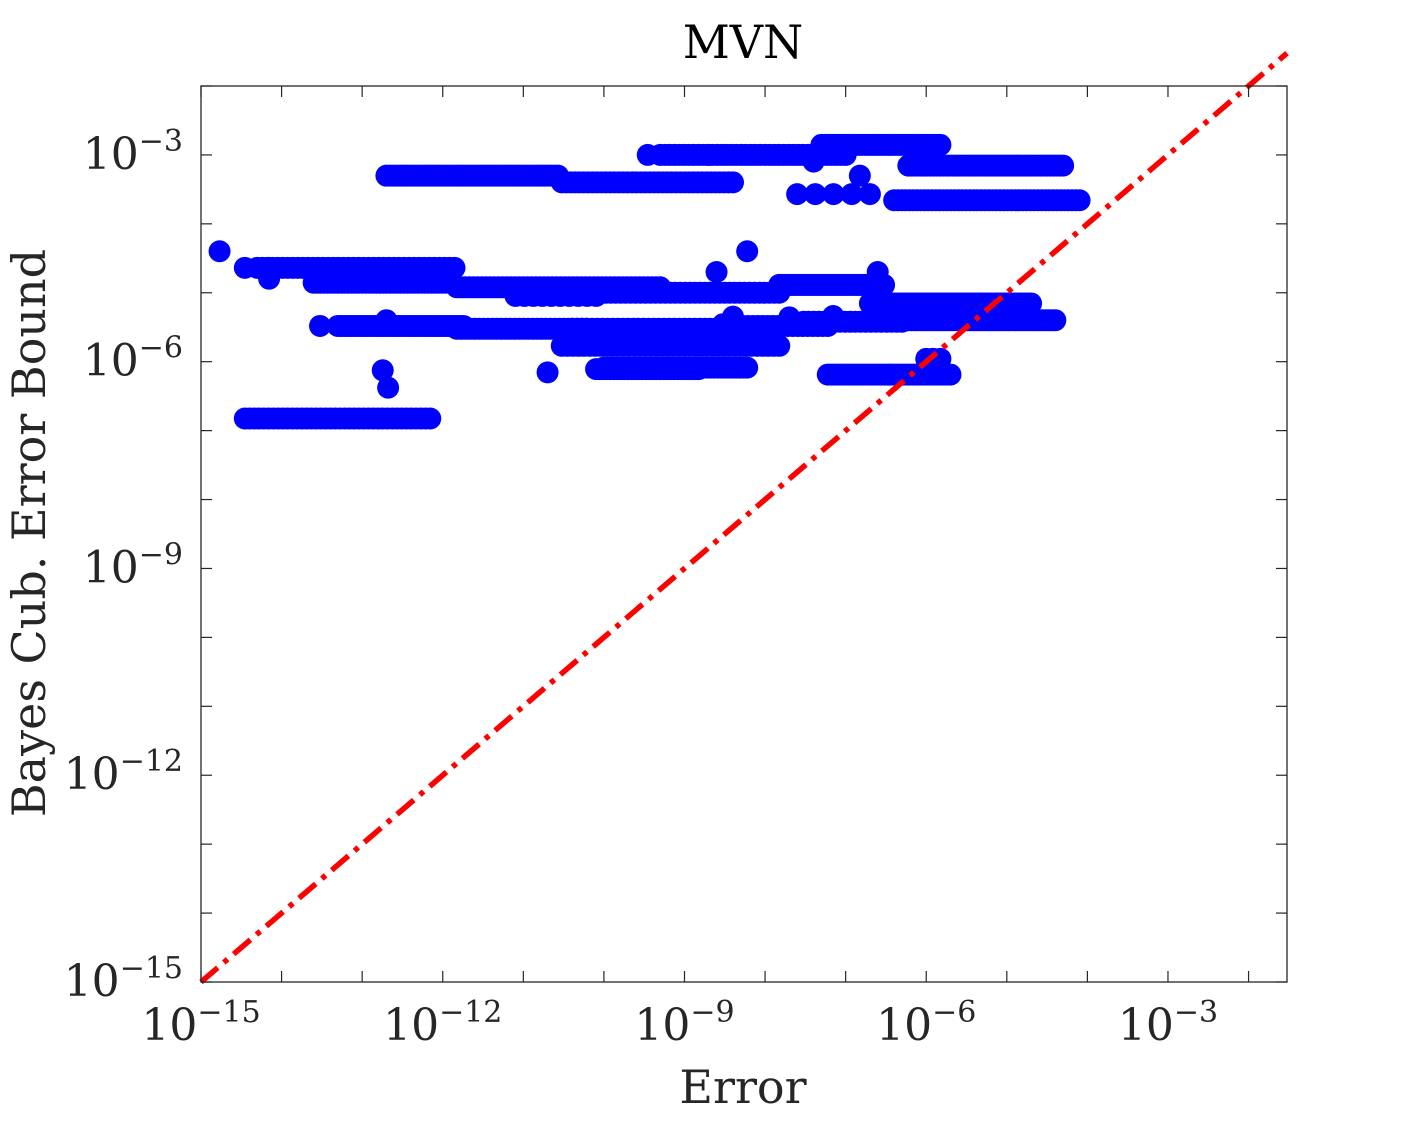  What do you see at coordinates (926, 1023) in the screenshot?
I see `x-tick-label: 10⁻⁶` at bounding box center [926, 1023].